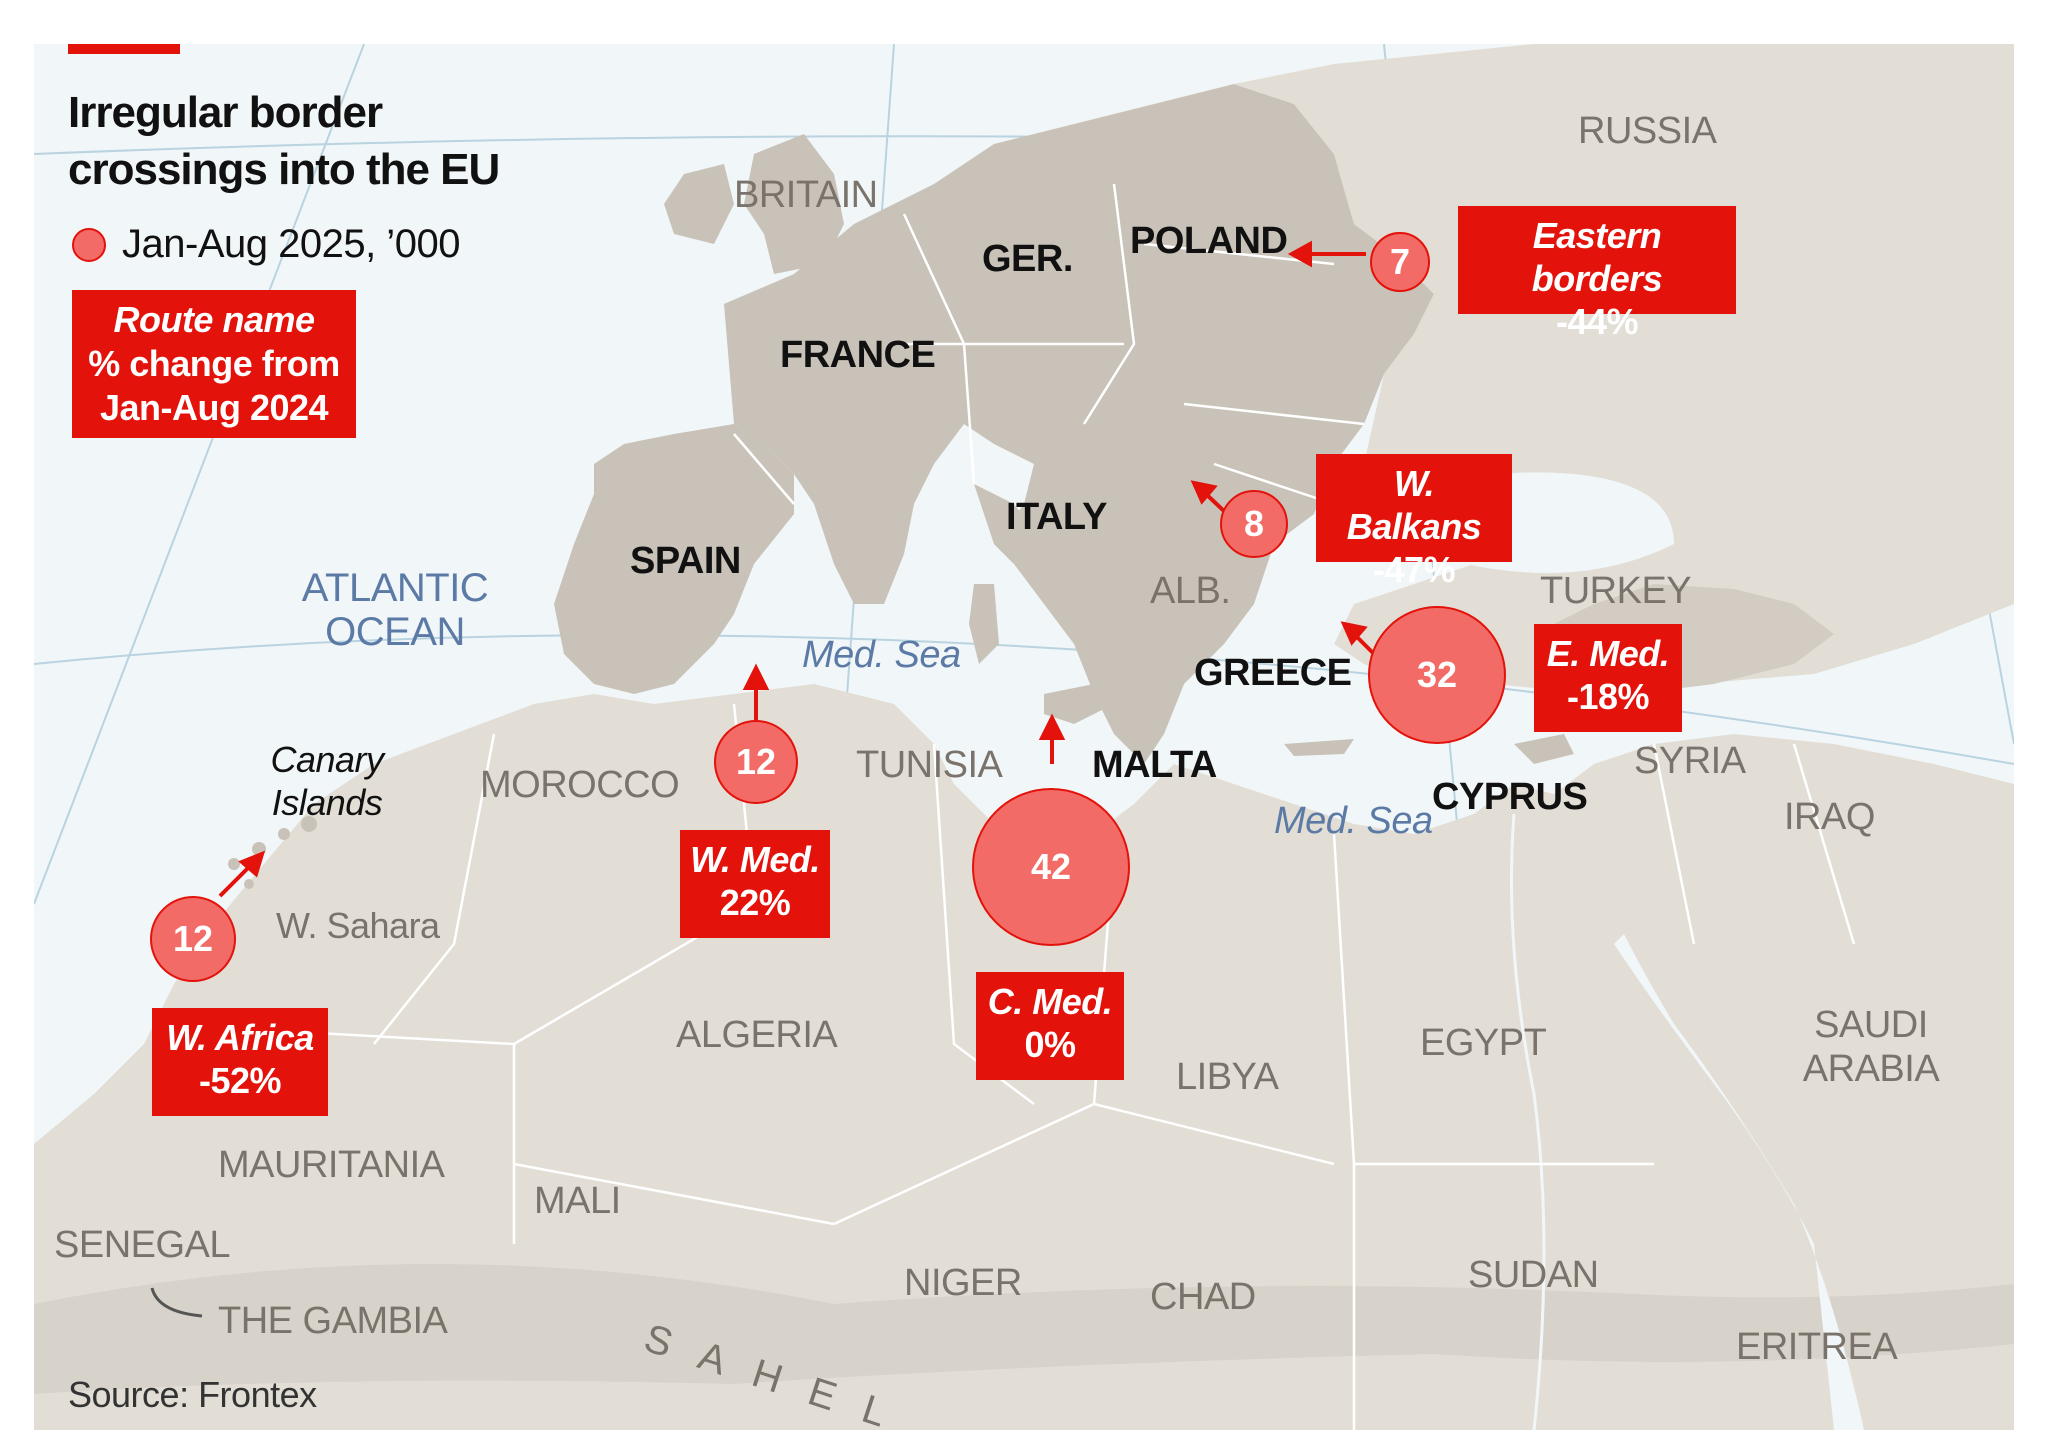  I want to click on legend-key-line1: Route name, so click(214, 319).